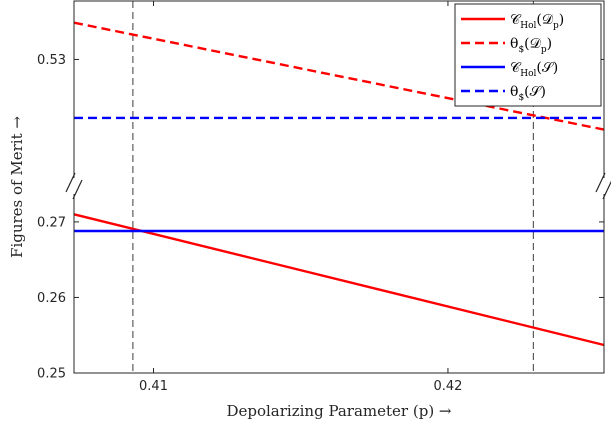 The image size is (611, 424). Describe the element at coordinates (17, 187) in the screenshot. I see `y-axis-label: Figures of Merit →` at that location.